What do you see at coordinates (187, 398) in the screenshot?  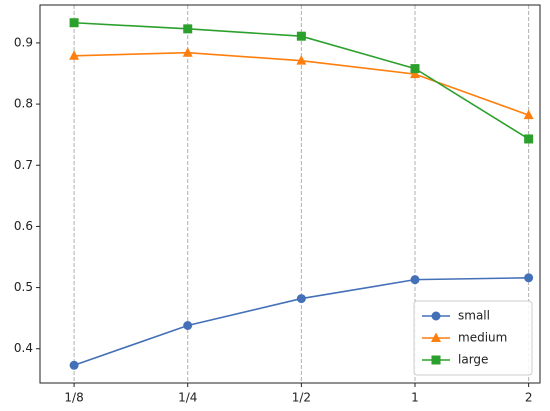 I see `x-tick-label: 1/4` at bounding box center [187, 398].